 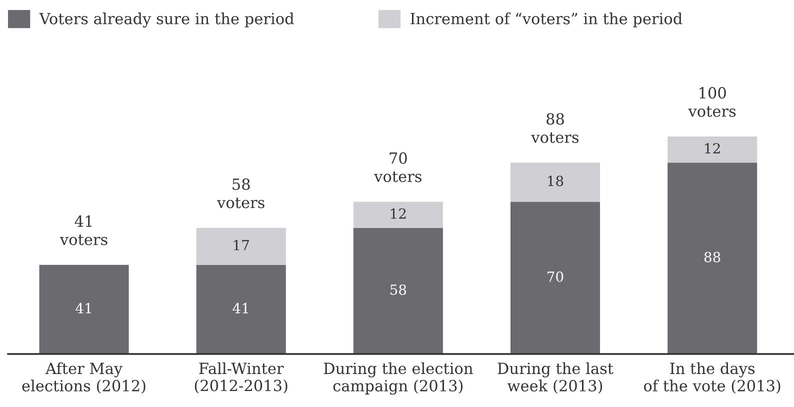 What do you see at coordinates (398, 167) in the screenshot?
I see `total-label: 70 voters` at bounding box center [398, 167].